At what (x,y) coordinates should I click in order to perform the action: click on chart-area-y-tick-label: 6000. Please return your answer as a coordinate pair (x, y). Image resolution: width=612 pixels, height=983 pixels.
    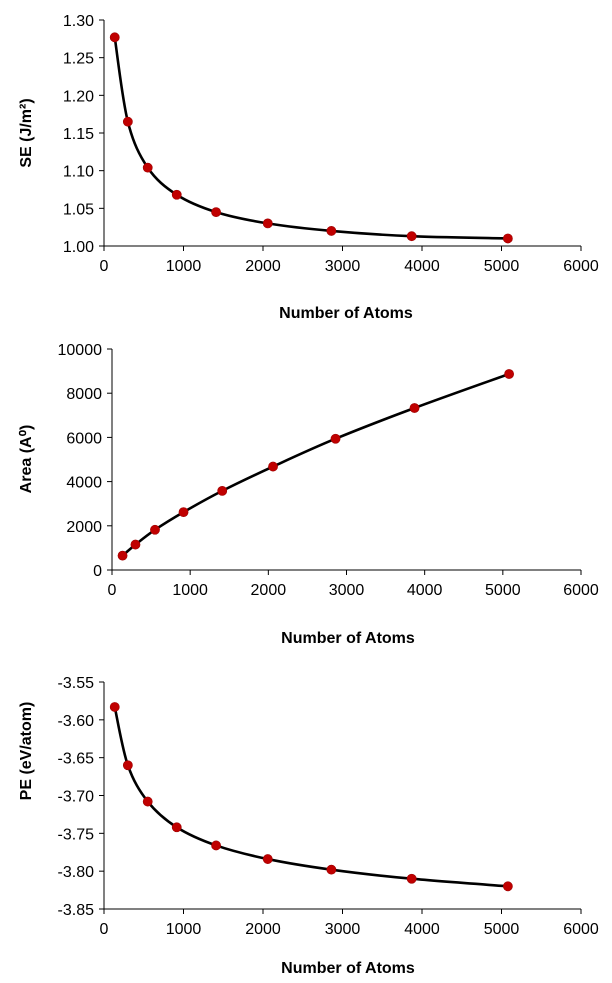
    Looking at the image, I should click on (84, 438).